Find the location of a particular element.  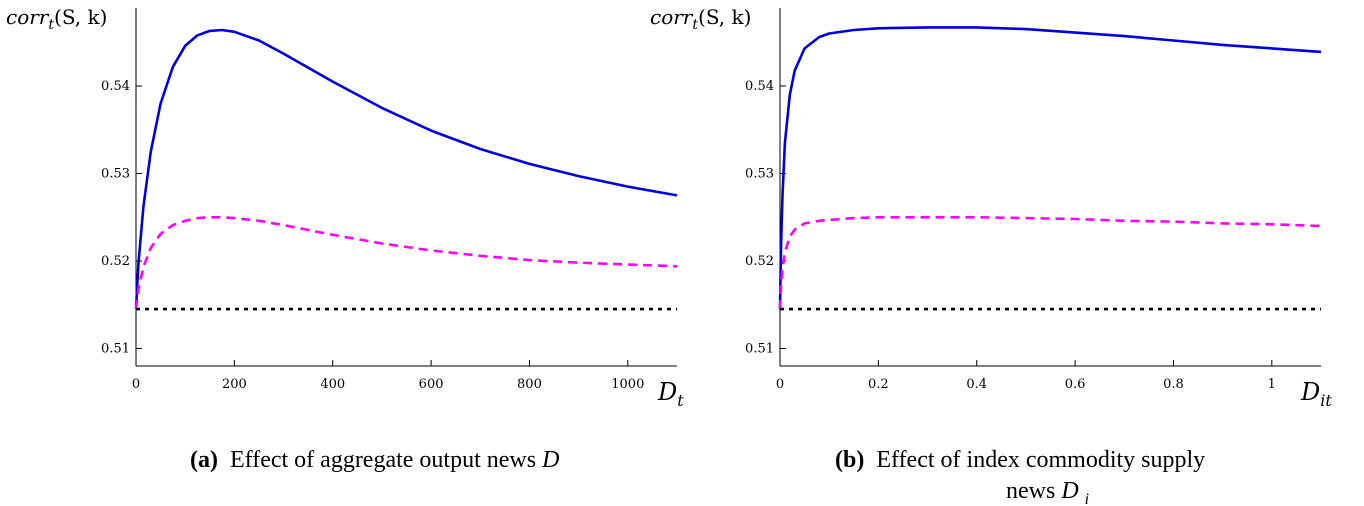

x-tick-label-a: 800 is located at coordinates (529, 384).